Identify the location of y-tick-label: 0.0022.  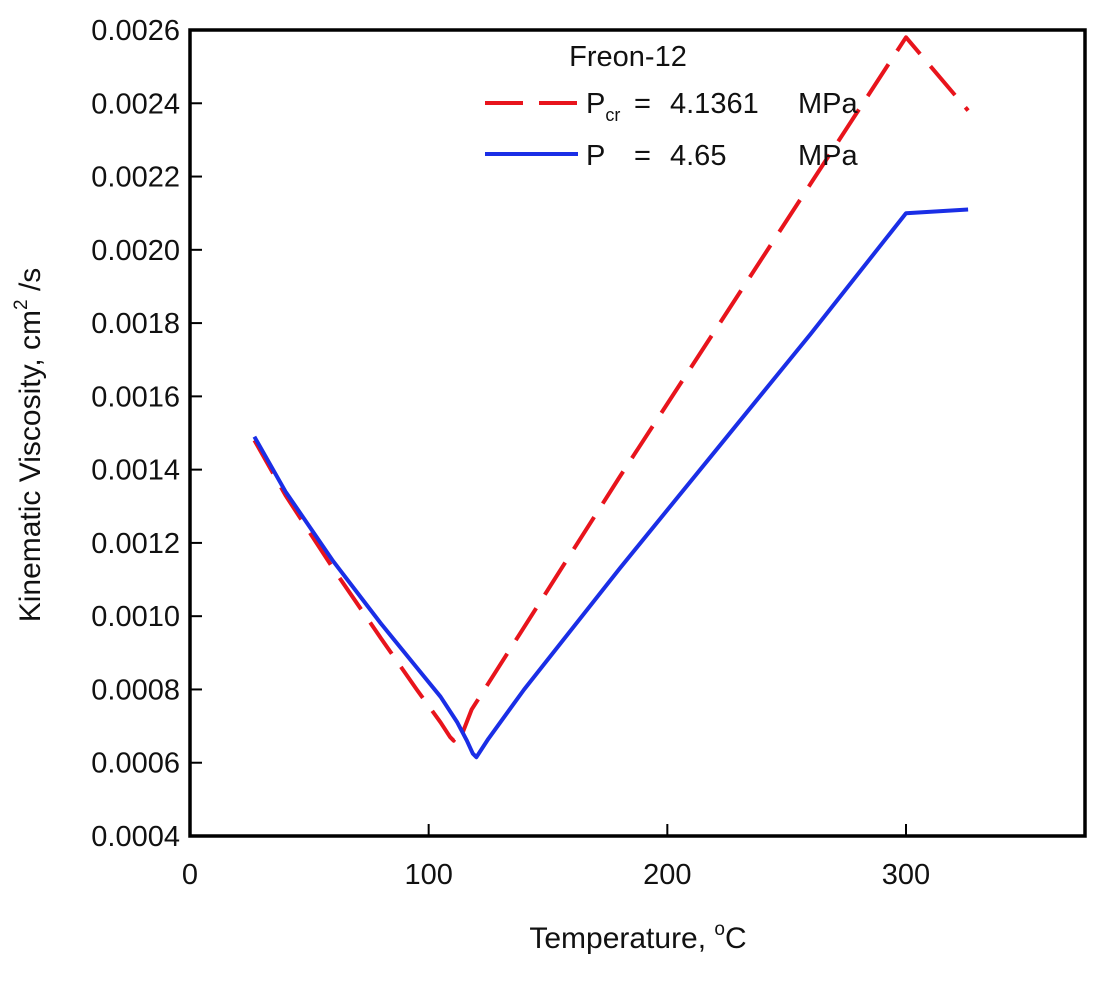
(135, 178).